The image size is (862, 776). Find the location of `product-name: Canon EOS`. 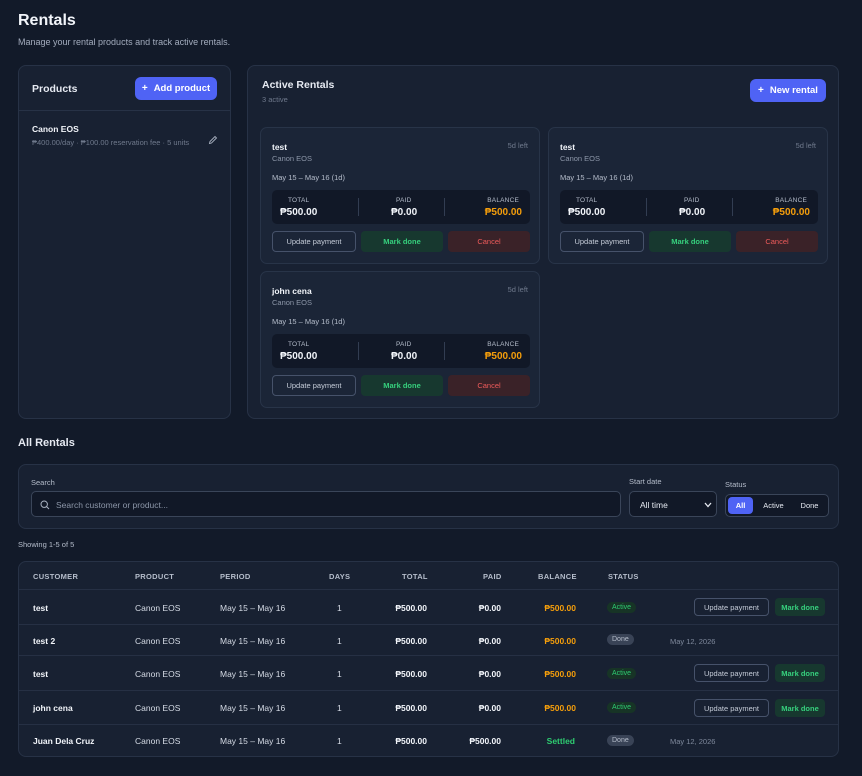

product-name: Canon EOS is located at coordinates (55, 129).